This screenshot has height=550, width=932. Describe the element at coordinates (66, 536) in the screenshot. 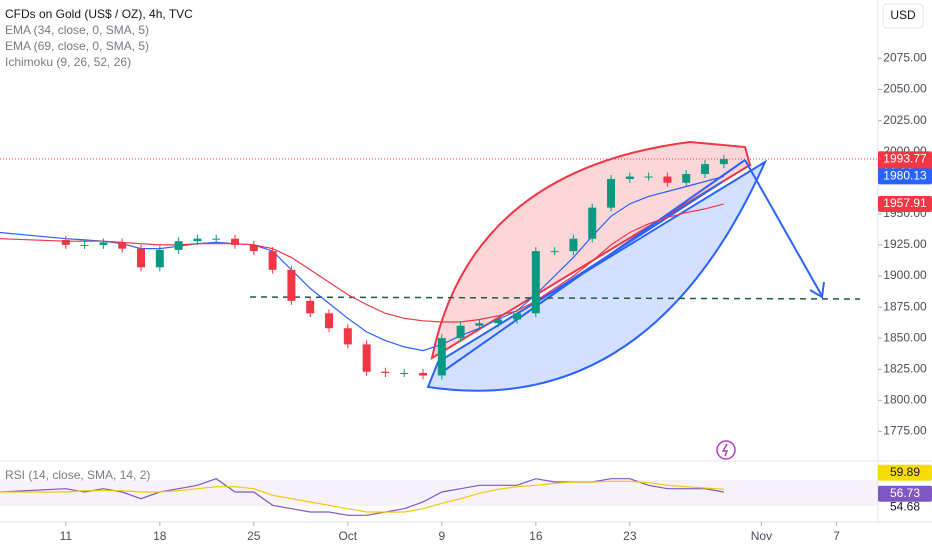

I see `x-tick-label: 11` at that location.